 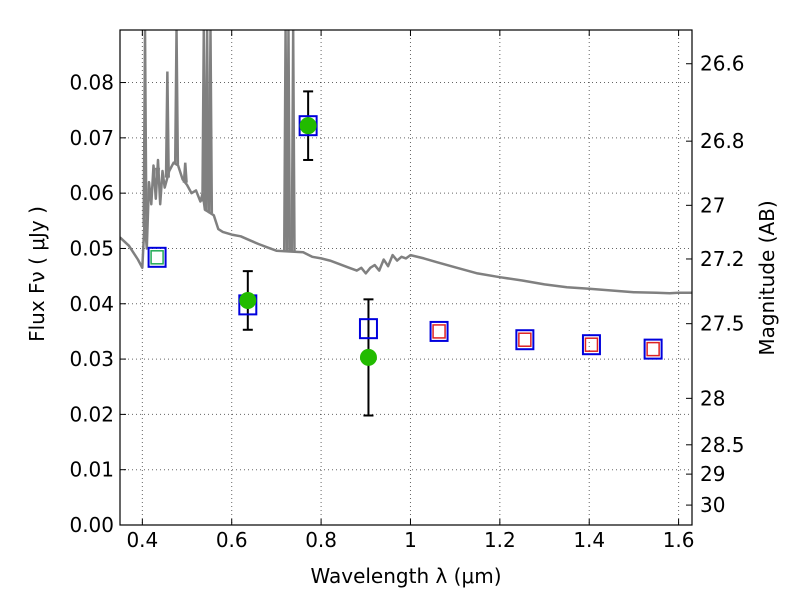 What do you see at coordinates (91, 470) in the screenshot?
I see `y-tick-label: 0.01` at bounding box center [91, 470].